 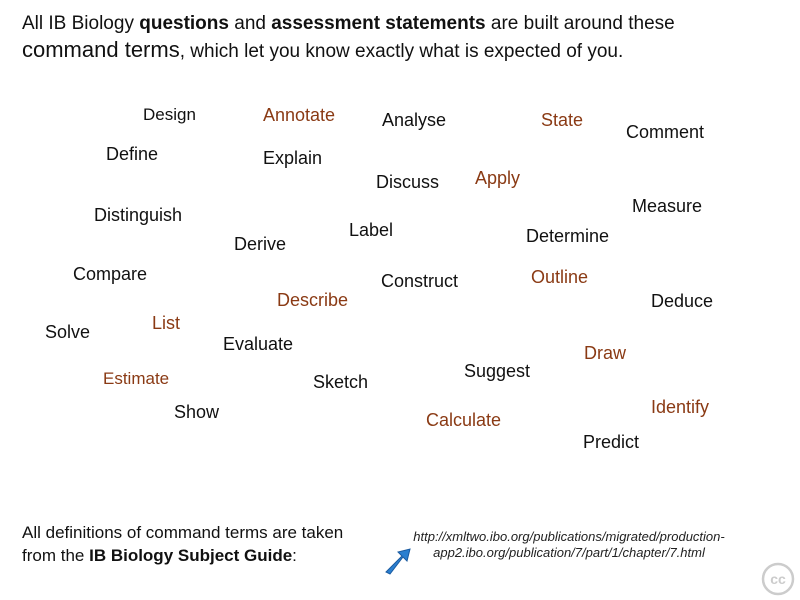 What do you see at coordinates (378, 23) in the screenshot?
I see `header-bold-assessment: assessment statements` at bounding box center [378, 23].